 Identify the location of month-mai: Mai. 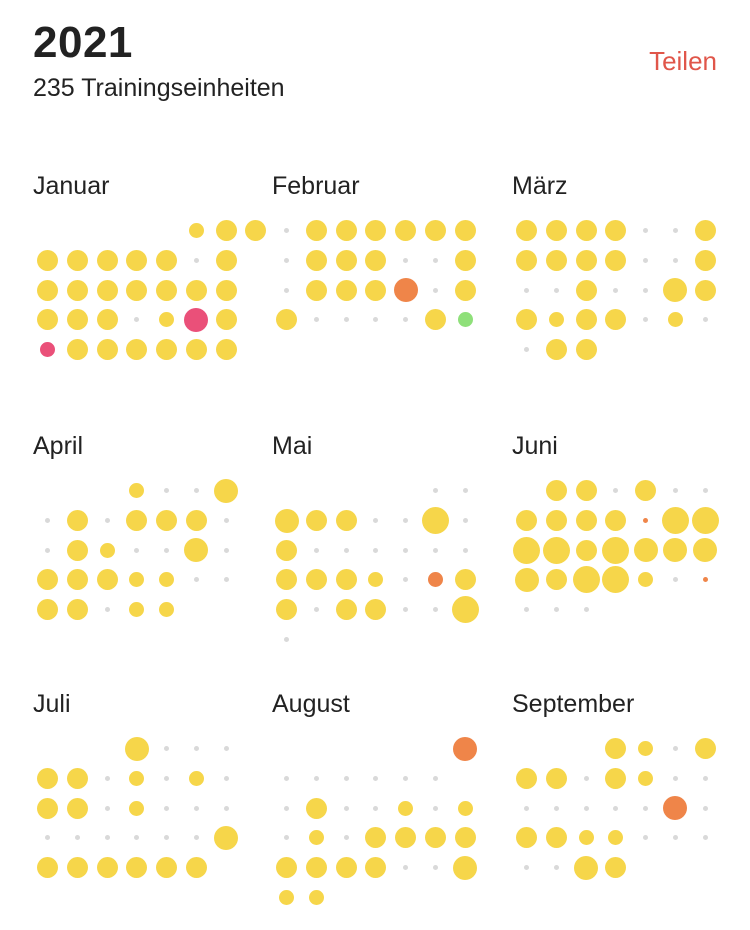
(387, 547).